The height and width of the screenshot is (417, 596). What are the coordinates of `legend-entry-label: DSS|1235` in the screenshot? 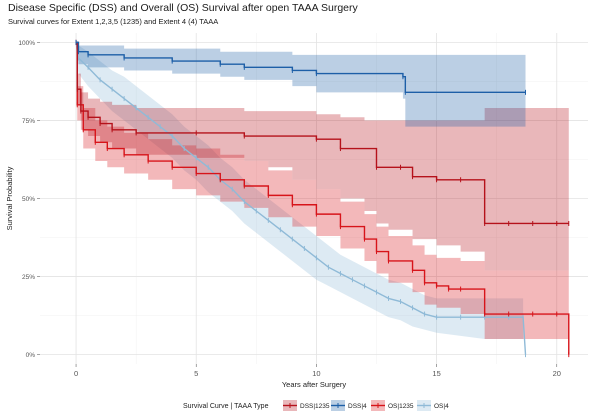 It's located at (315, 406).